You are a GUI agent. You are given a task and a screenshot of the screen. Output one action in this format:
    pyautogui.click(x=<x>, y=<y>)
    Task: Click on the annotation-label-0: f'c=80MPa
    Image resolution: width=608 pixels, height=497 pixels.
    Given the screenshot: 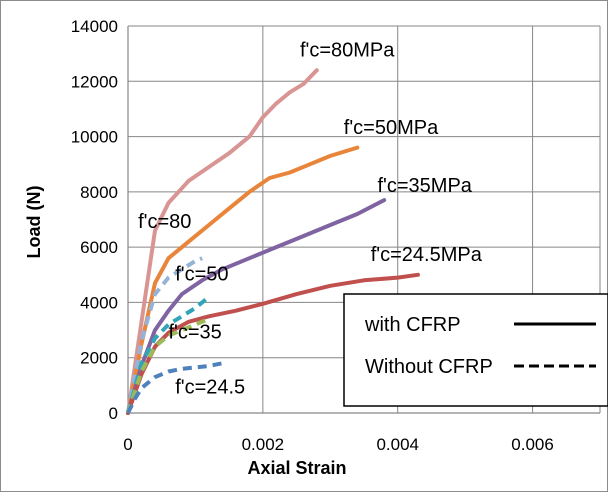 What is the action you would take?
    pyautogui.click(x=347, y=50)
    